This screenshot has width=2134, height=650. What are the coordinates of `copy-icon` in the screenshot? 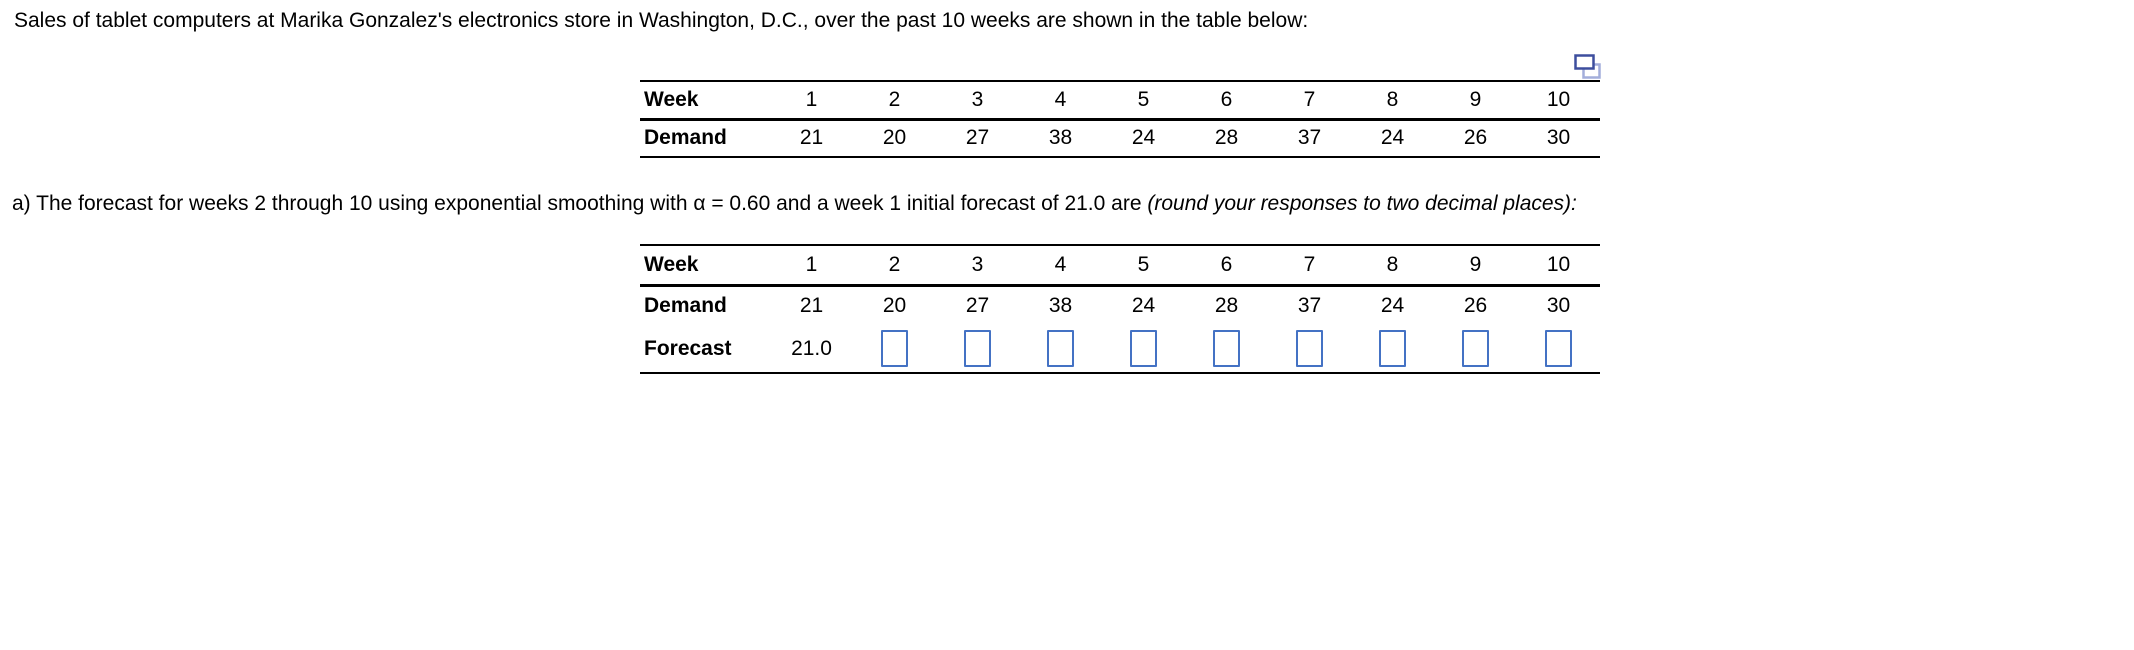 It's located at (1587, 66).